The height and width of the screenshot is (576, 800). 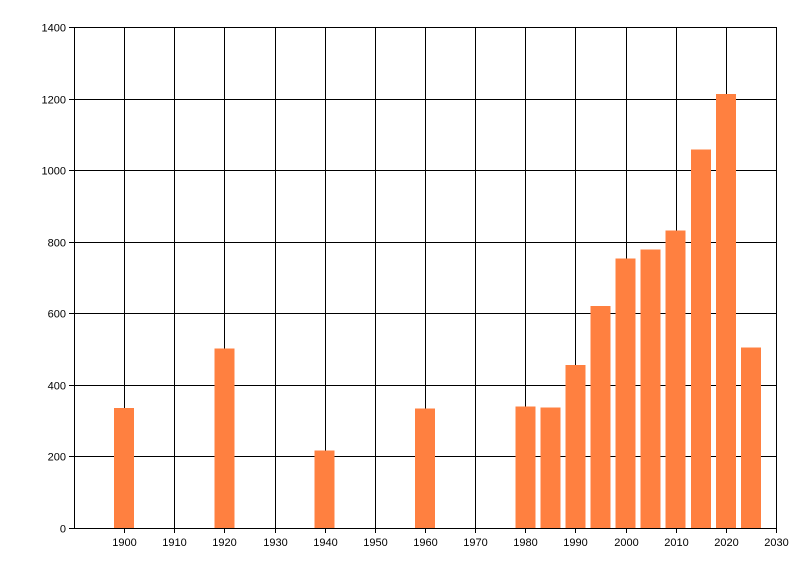 I want to click on x-tick-label: 2010, so click(x=676, y=543).